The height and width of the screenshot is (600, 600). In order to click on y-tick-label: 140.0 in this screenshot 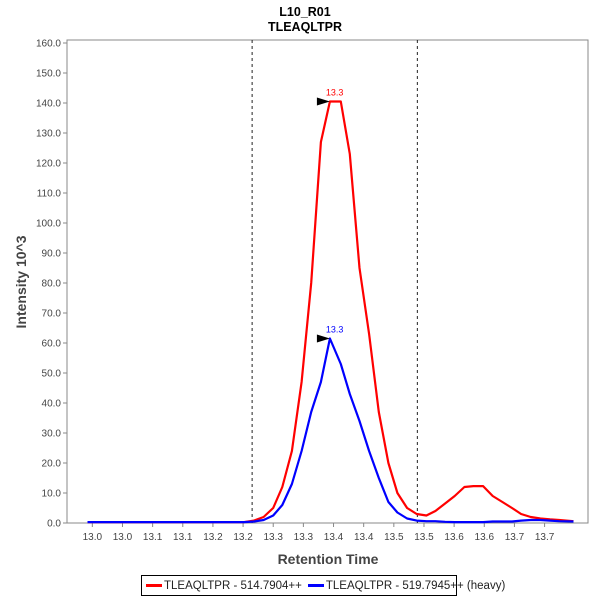, I will do `click(48, 104)`.